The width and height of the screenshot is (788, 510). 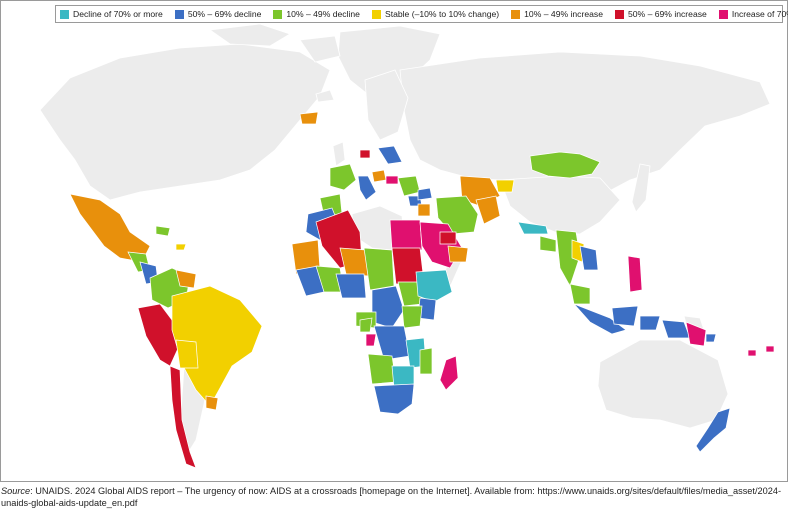 What do you see at coordinates (759, 14) in the screenshot?
I see `legend-label: Increase of 70% or more` at bounding box center [759, 14].